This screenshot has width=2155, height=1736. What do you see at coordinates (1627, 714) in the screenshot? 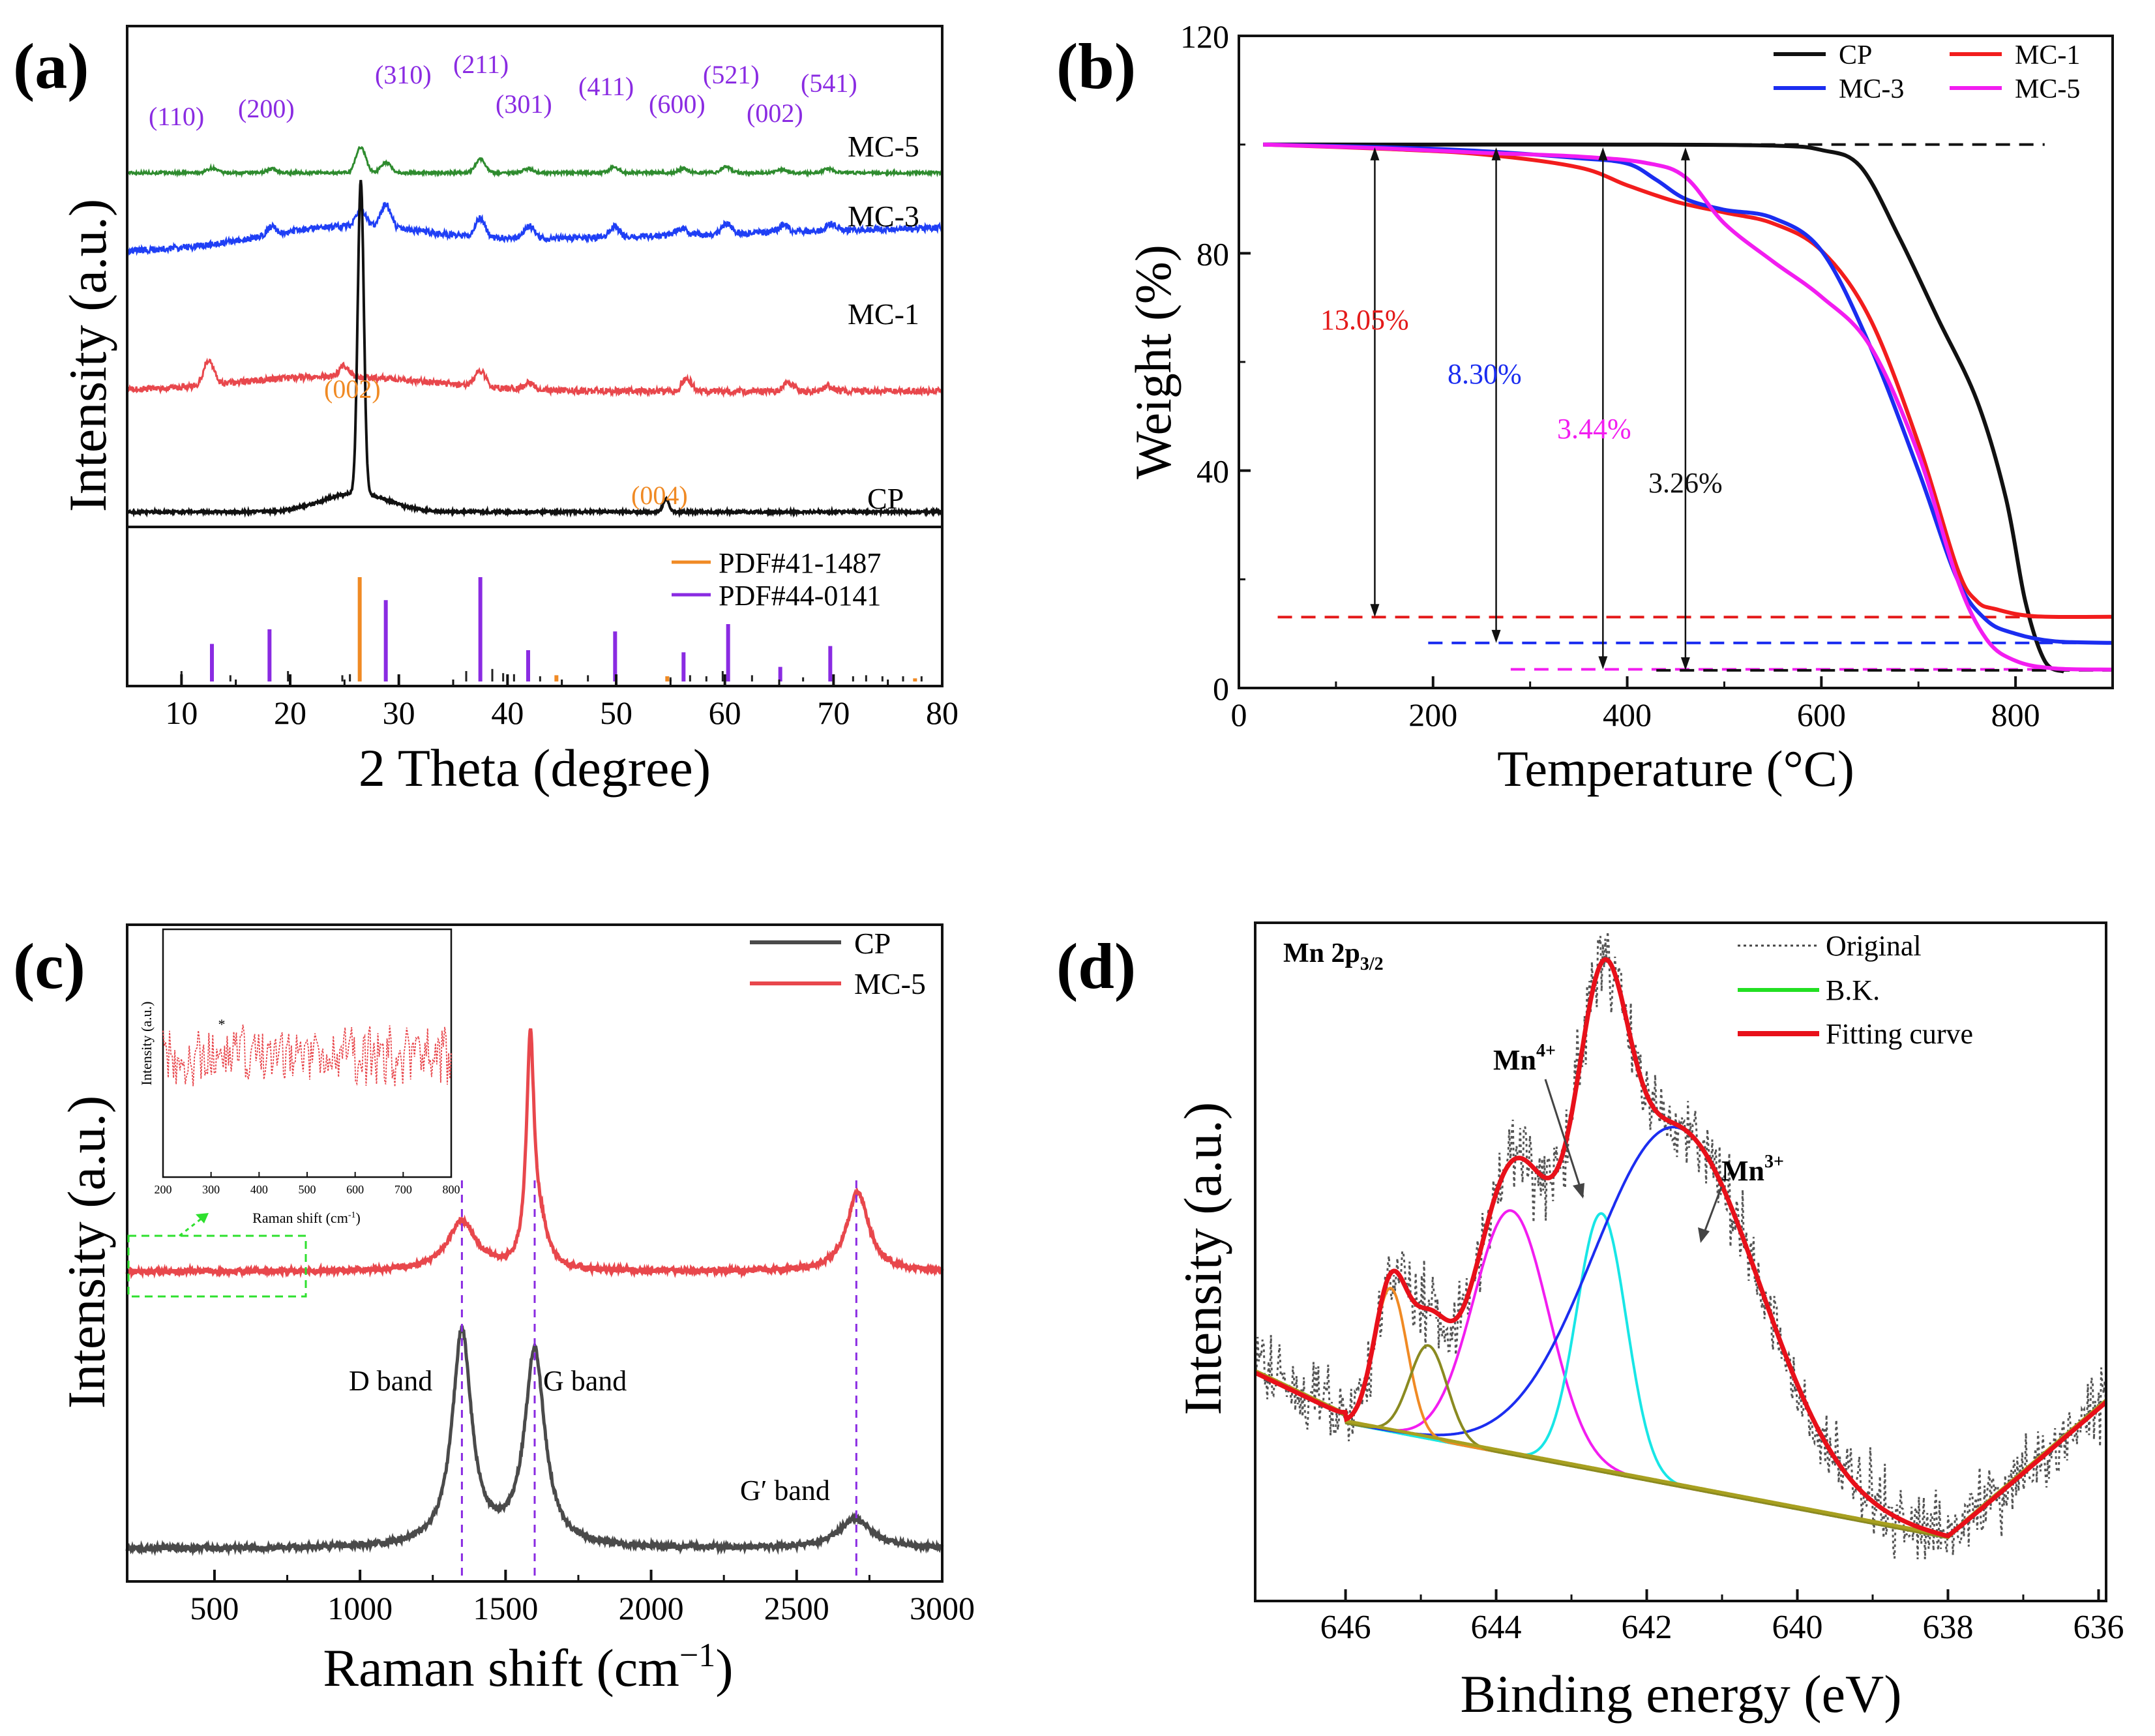
I see `x-tick-label: 400` at bounding box center [1627, 714].